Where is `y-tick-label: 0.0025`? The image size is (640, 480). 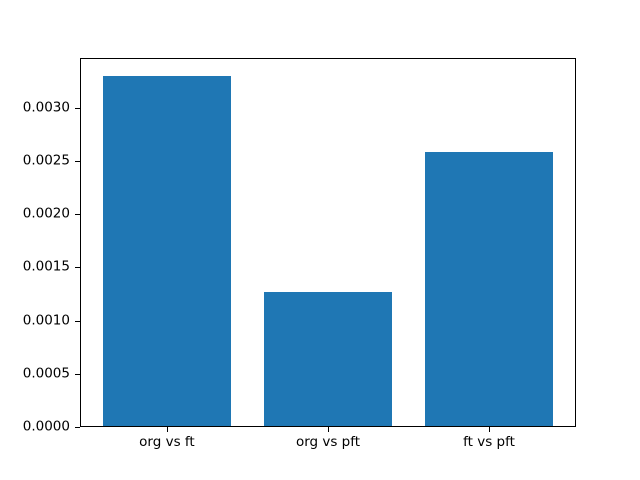 y-tick-label: 0.0025 is located at coordinates (46, 160).